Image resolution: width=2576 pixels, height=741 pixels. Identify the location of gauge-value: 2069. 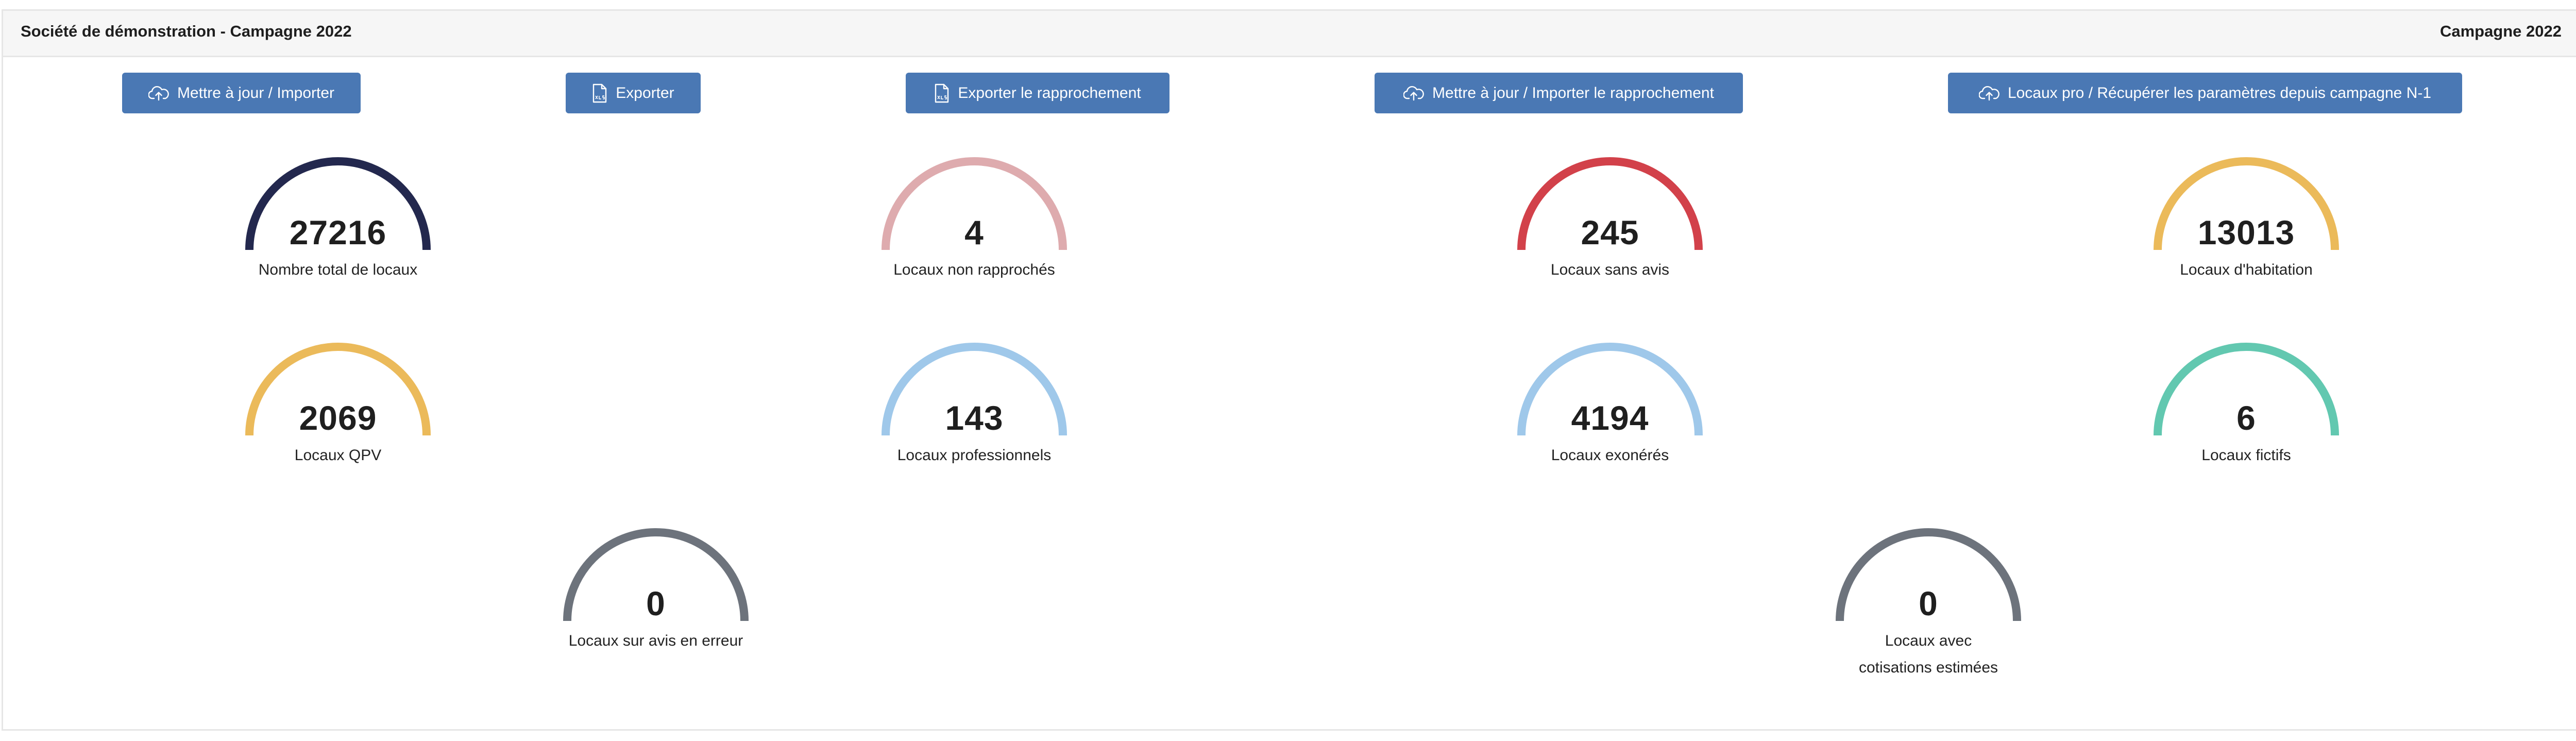
(338, 418).